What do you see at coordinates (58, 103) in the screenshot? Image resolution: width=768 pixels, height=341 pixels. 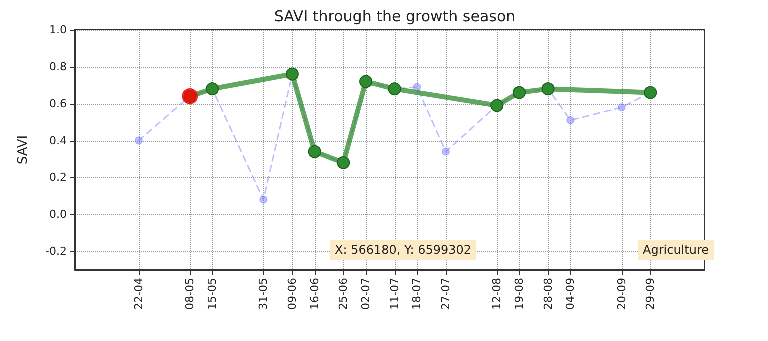 I see `y-tick-label: 0.6` at bounding box center [58, 103].